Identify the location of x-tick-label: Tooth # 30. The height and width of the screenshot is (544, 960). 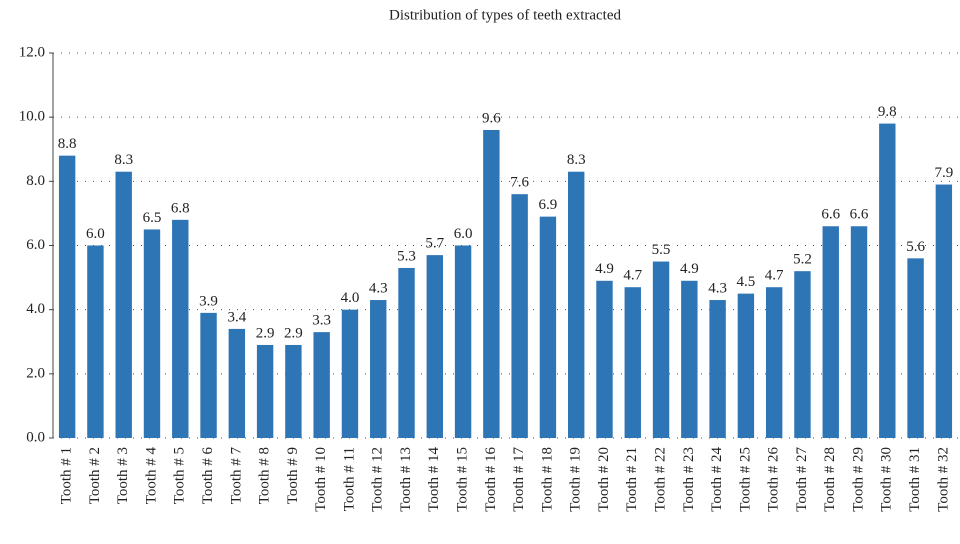
(887, 479).